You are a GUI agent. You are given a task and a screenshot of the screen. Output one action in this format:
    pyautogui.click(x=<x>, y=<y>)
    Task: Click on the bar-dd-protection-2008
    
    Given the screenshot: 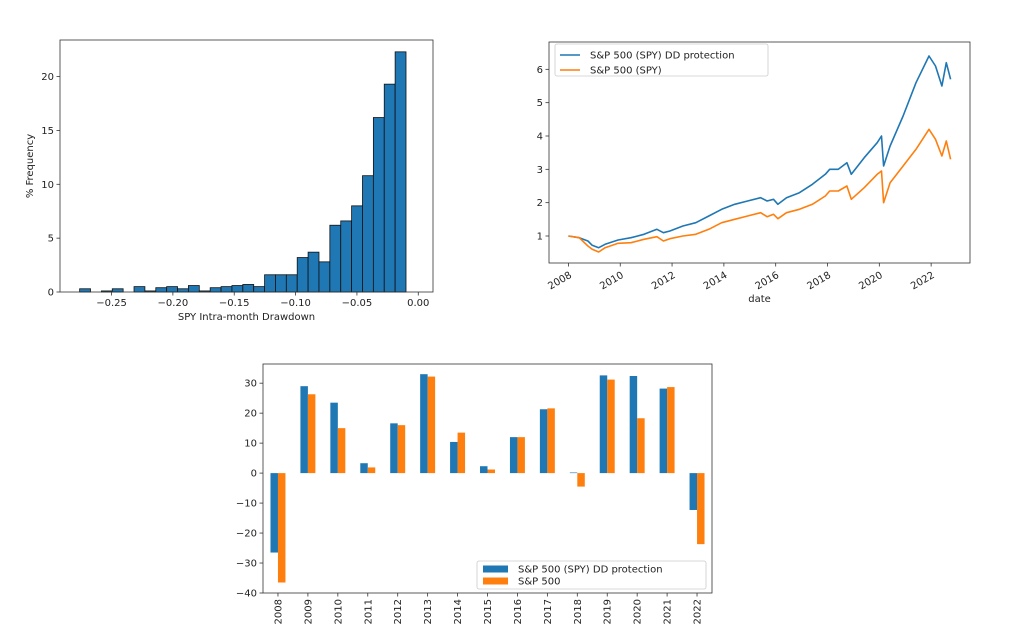 What is the action you would take?
    pyautogui.click(x=274, y=513)
    